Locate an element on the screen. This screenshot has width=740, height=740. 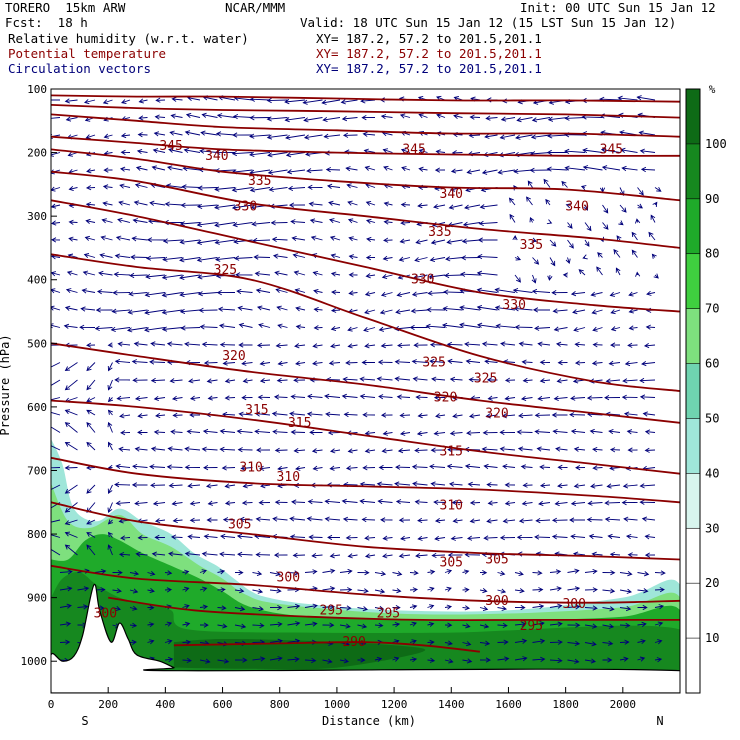
theta-label: 335 is located at coordinates (259, 181).